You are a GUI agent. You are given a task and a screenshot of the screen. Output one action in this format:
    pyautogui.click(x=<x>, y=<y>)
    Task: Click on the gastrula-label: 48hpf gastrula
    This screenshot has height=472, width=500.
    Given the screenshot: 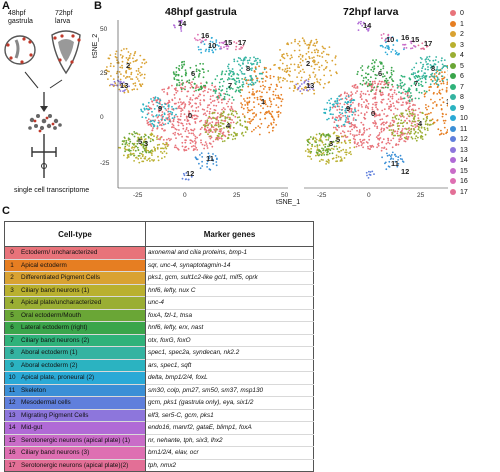 What is the action you would take?
    pyautogui.click(x=20, y=18)
    